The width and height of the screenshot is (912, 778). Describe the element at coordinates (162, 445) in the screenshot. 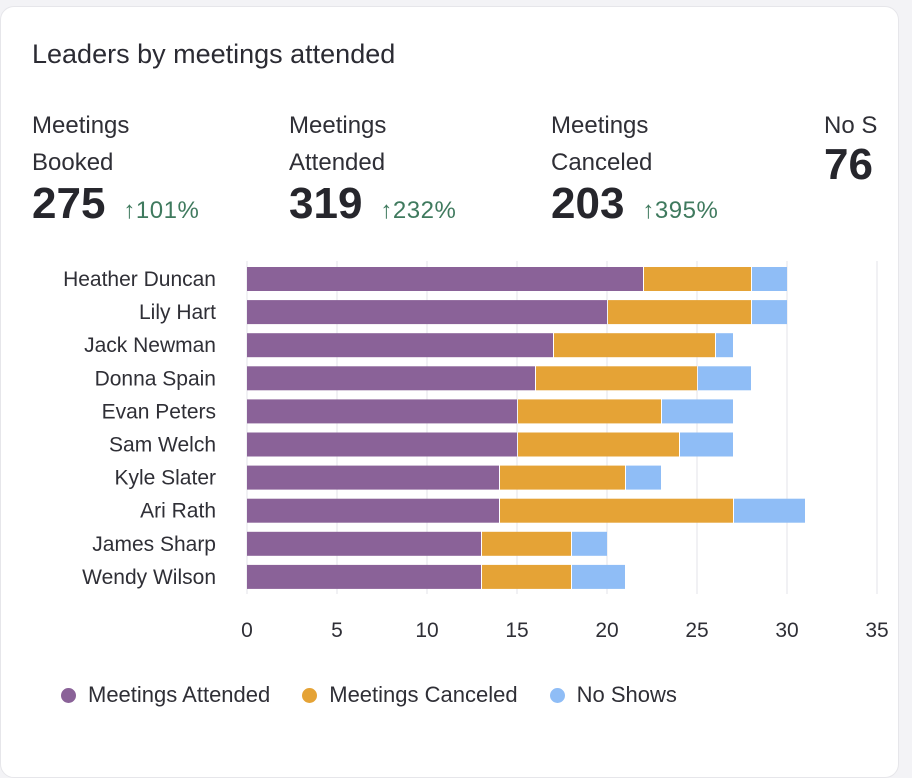

I see `y-category-label: Sam Welch` at that location.